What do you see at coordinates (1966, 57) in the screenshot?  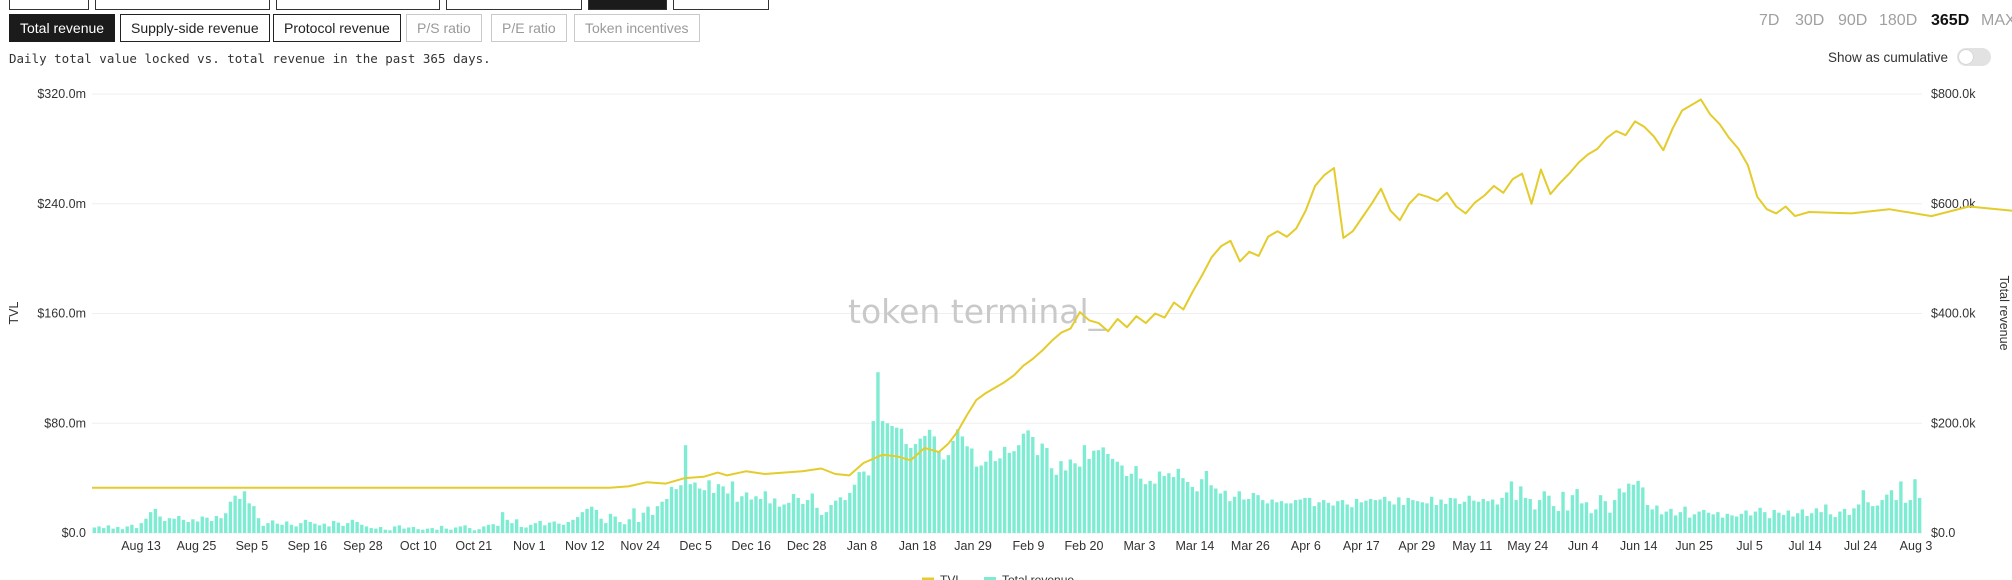 I see `toggle-knob` at bounding box center [1966, 57].